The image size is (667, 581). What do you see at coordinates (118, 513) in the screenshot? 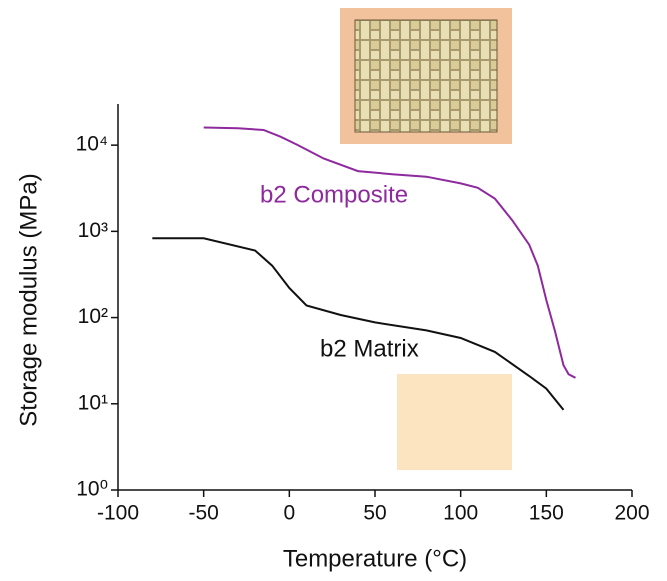
I see `x-tick-label: -100` at bounding box center [118, 513].